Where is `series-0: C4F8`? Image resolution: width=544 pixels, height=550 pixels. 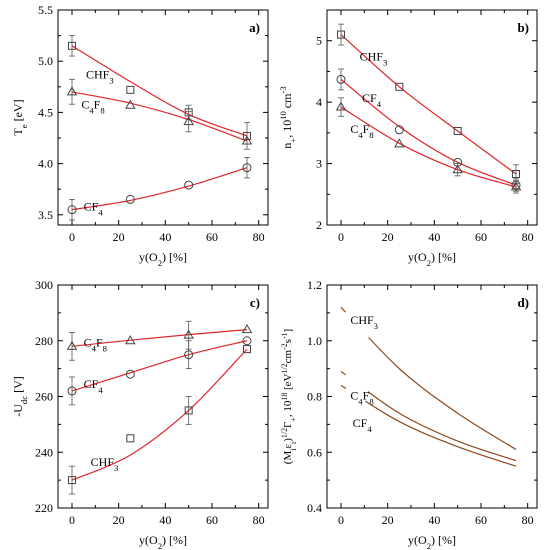
series-0: C4F8 is located at coordinates (159, 340).